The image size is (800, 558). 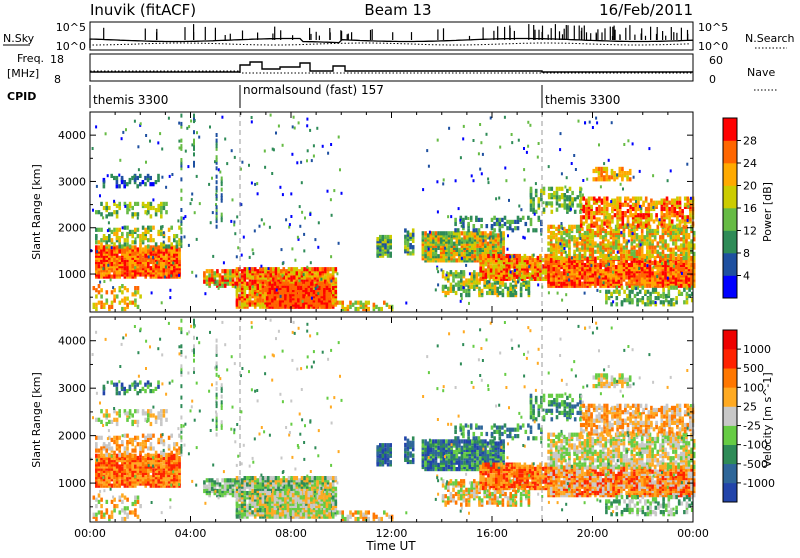 I want to click on nave-tick-top: 60, so click(x=716, y=60).